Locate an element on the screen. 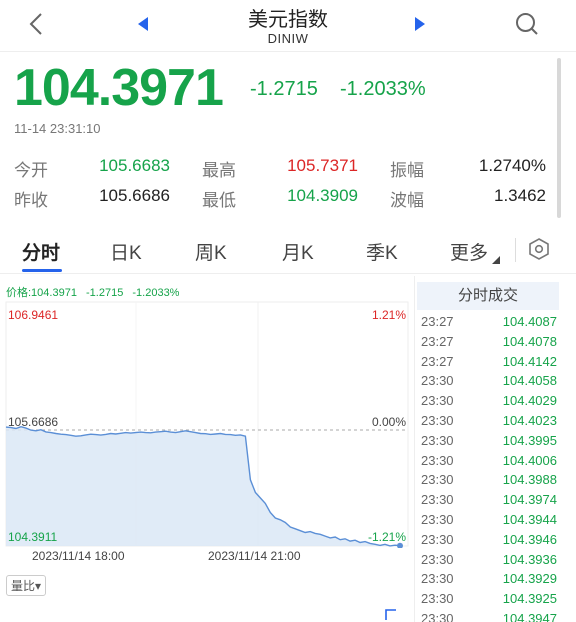  trade-row: 23:30 104.3947 is located at coordinates (488, 615).